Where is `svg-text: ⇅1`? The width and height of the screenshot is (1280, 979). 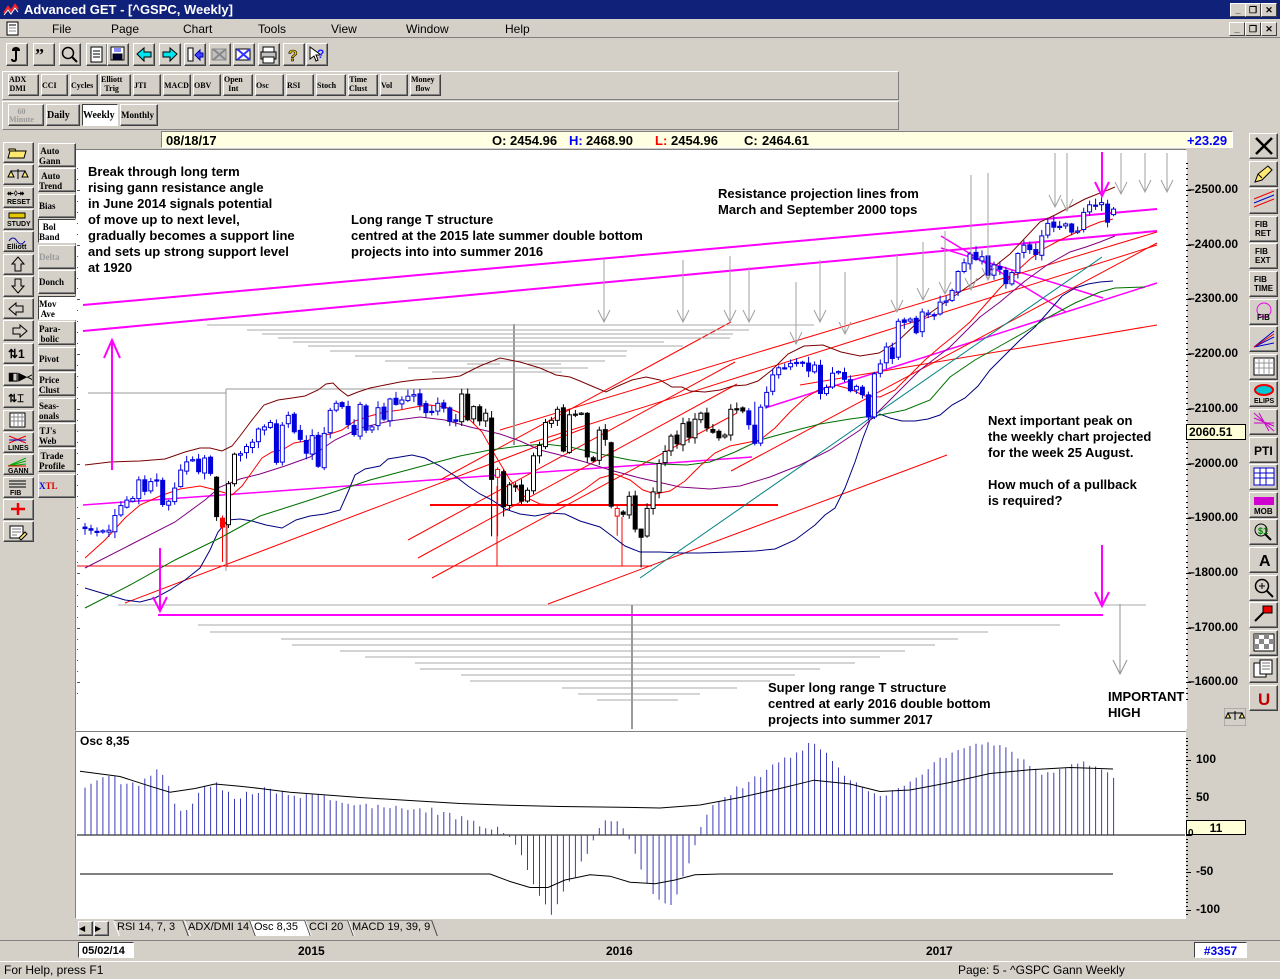 svg-text: ⇅1 is located at coordinates (16, 354).